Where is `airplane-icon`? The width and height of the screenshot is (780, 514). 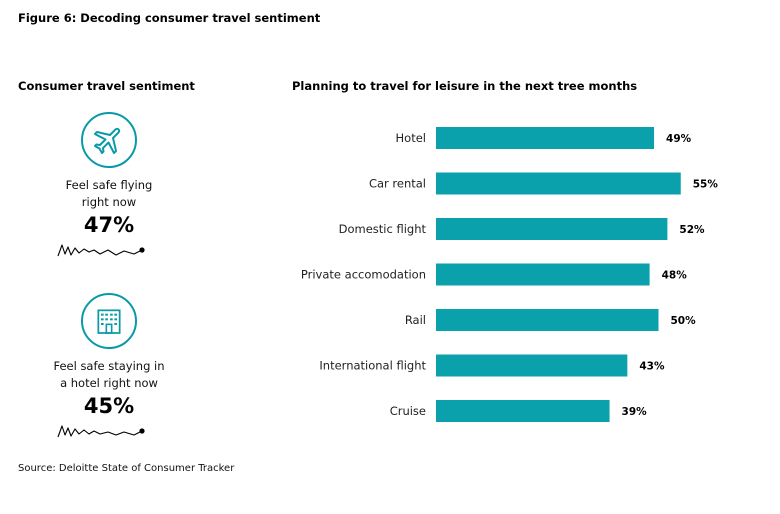 airplane-icon is located at coordinates (109, 140).